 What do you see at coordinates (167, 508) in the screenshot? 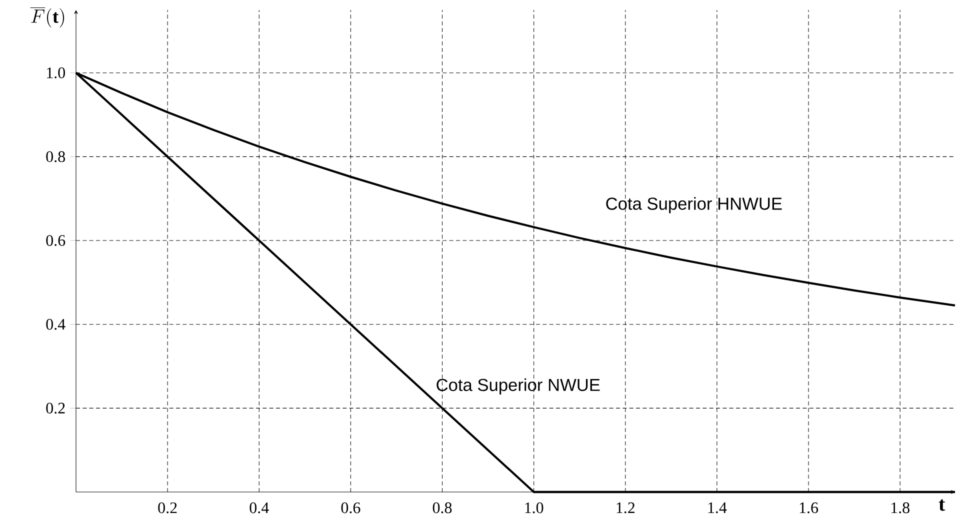
I see `x-tick-label: 0.2` at bounding box center [167, 508].